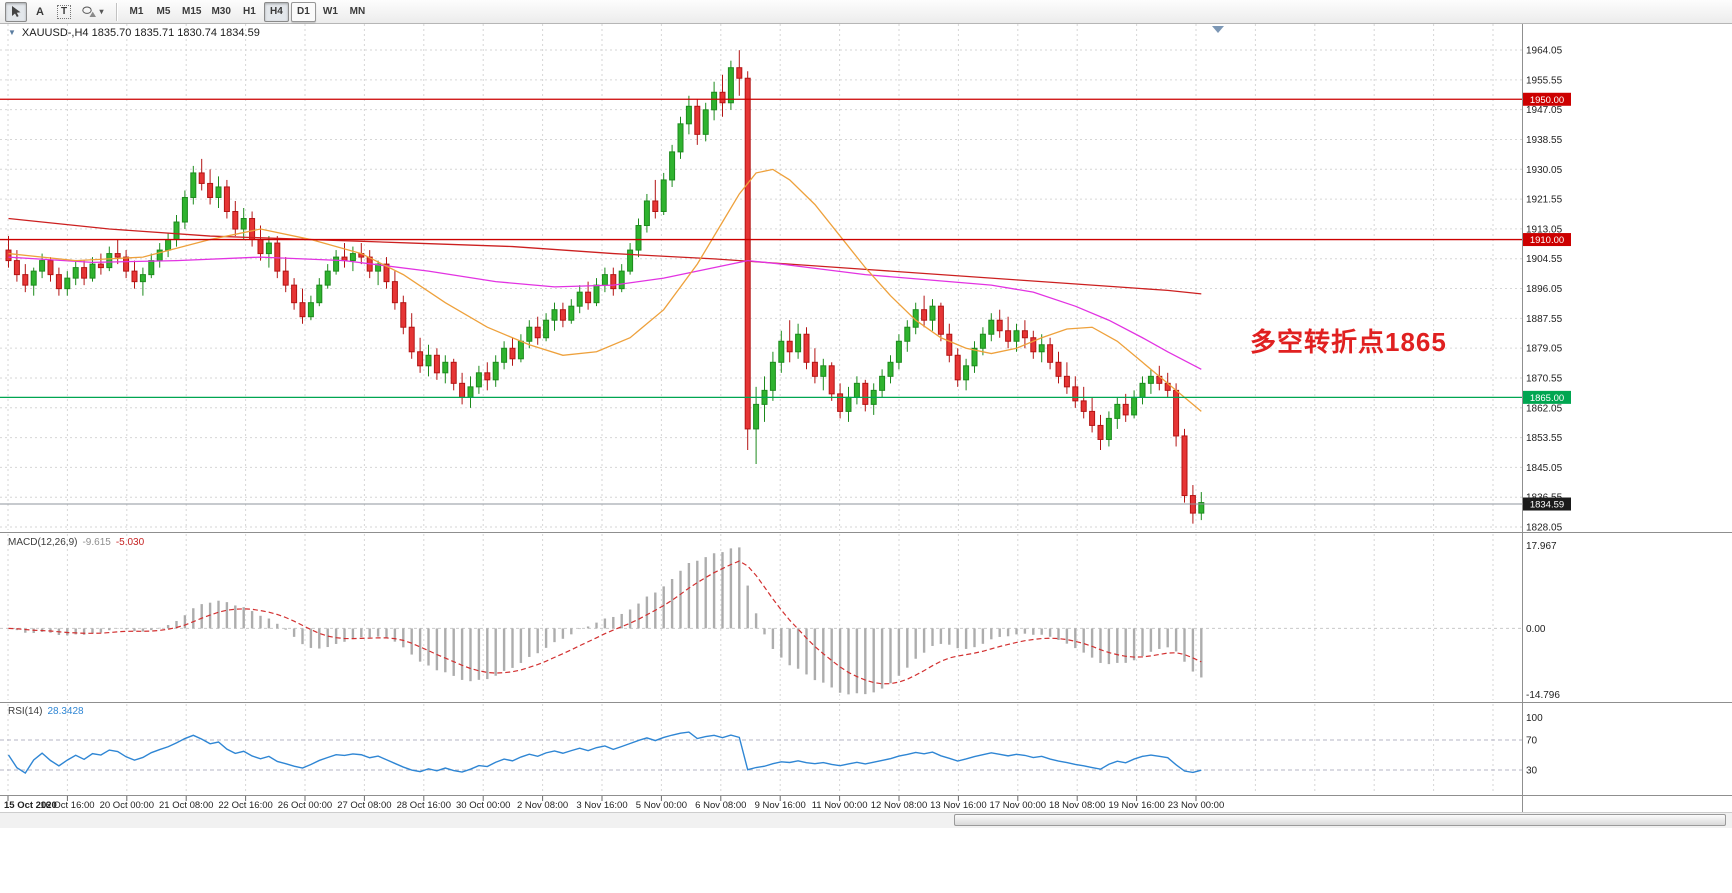  Describe the element at coordinates (609, 621) in the screenshot. I see `macd-histogram` at that location.